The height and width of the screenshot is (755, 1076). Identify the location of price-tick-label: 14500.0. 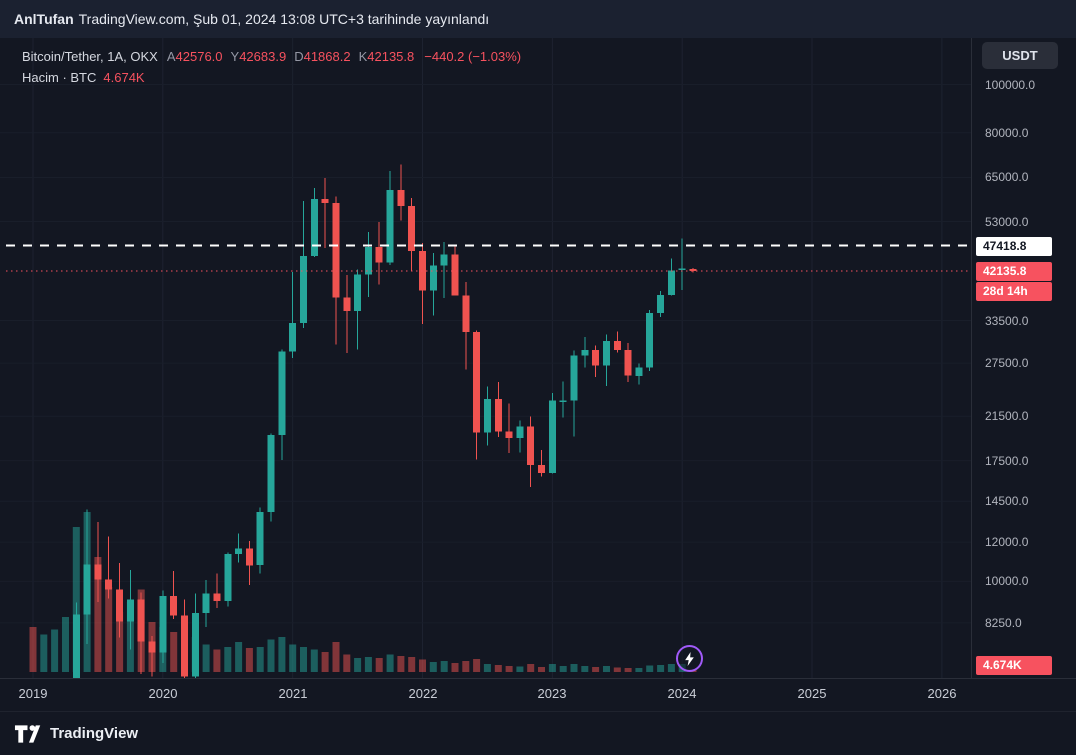
(1007, 501).